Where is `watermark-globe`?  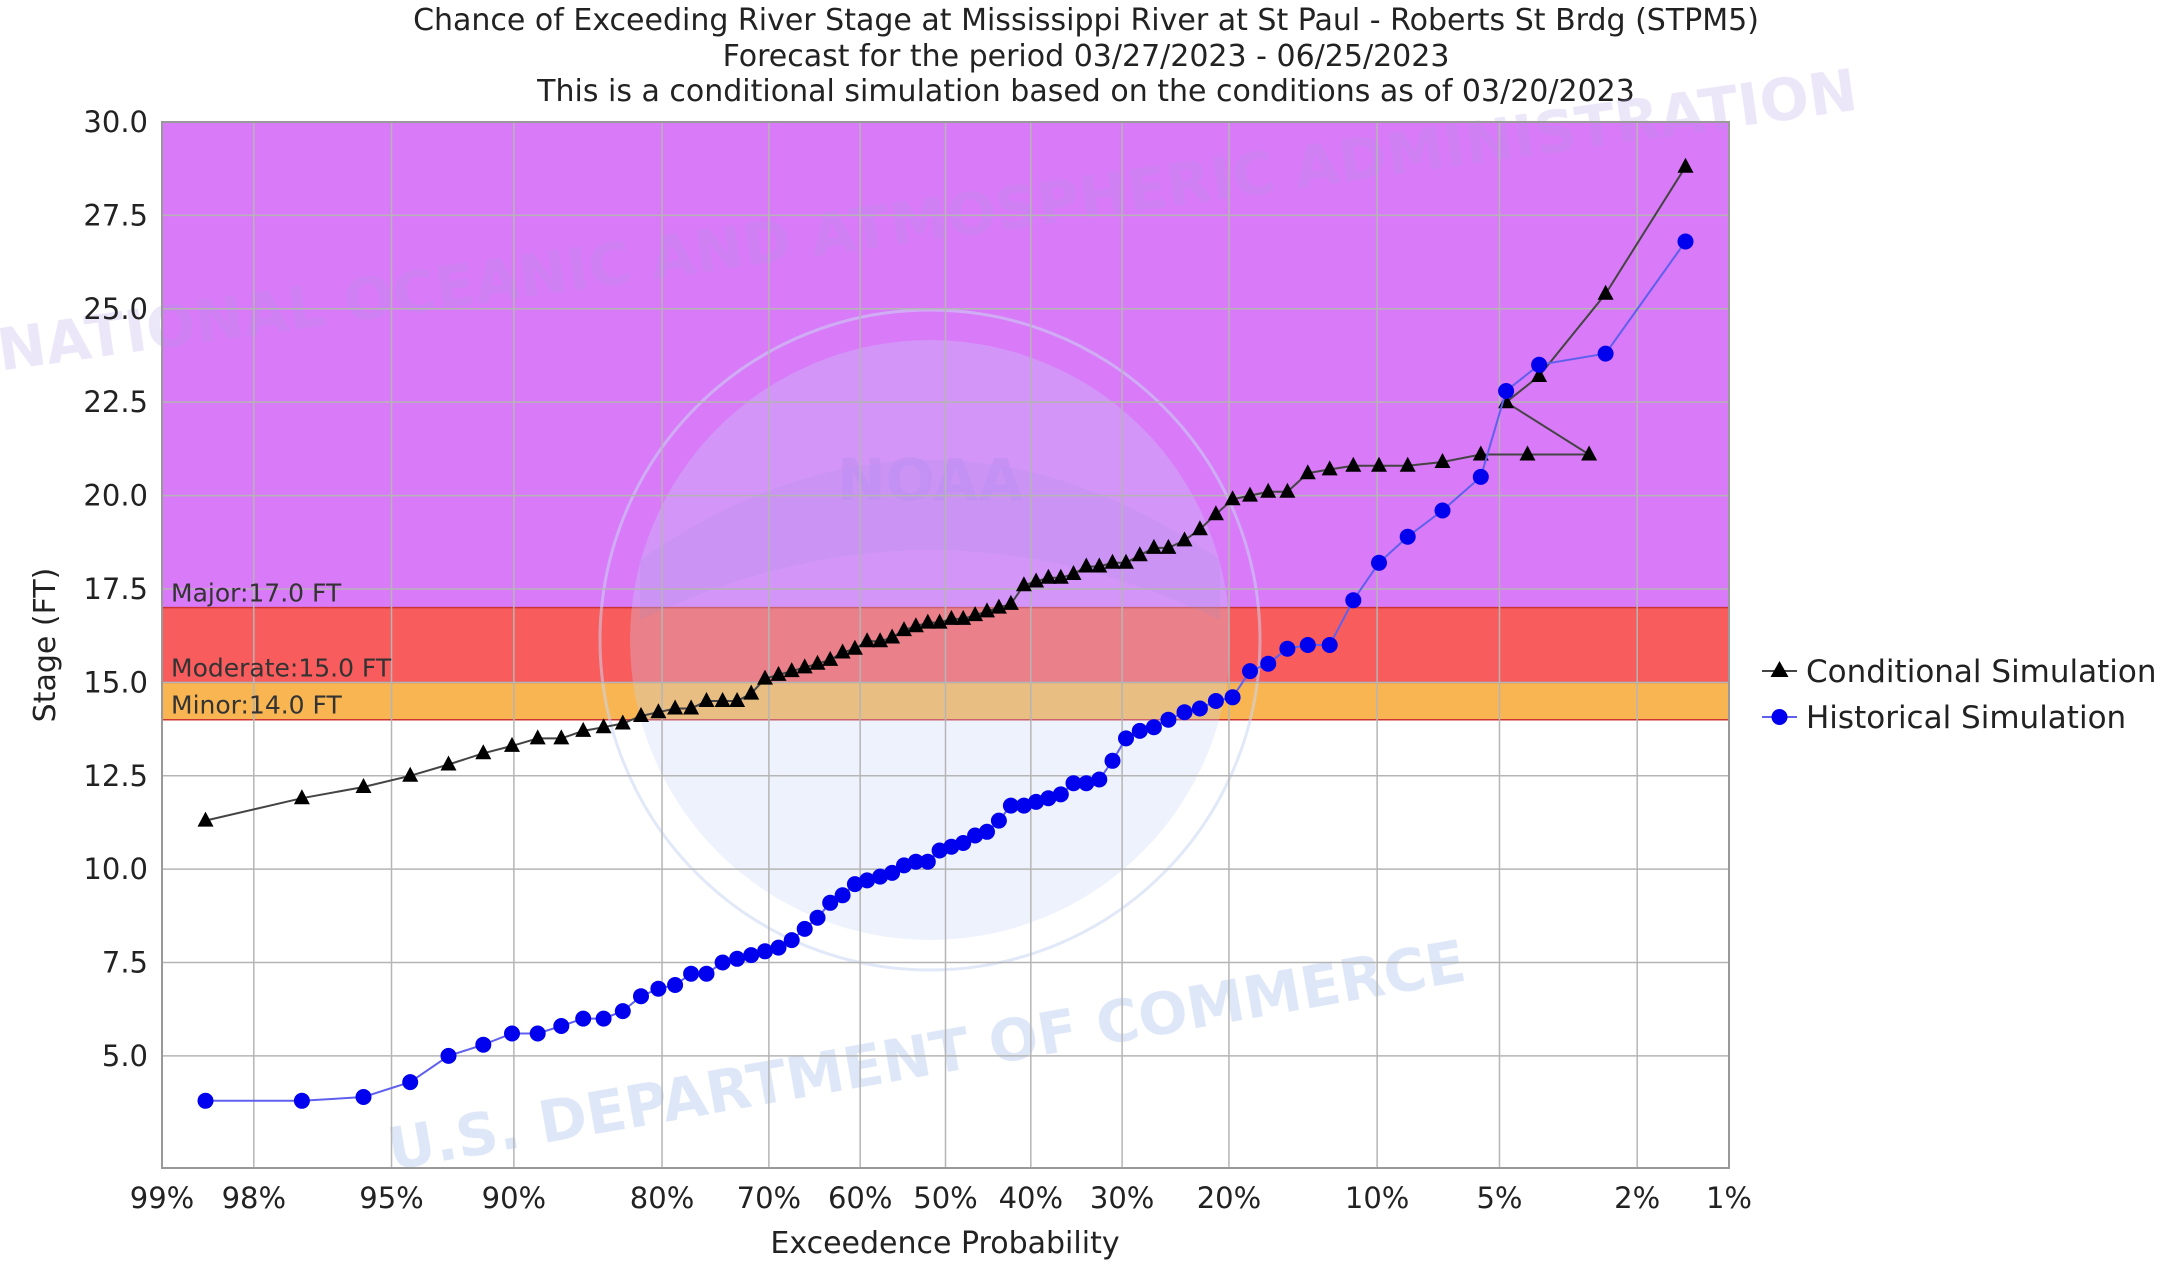
watermark-globe is located at coordinates (930, 640).